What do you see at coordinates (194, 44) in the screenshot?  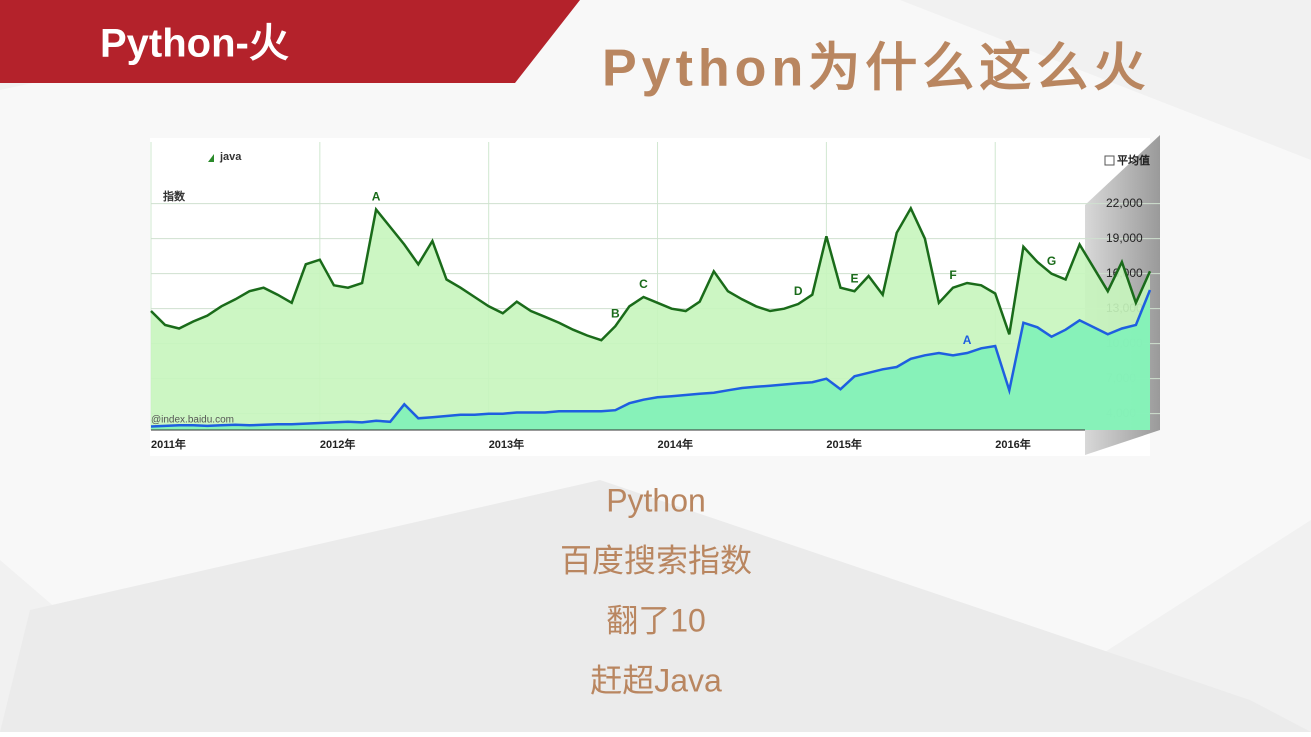 I see `banner-text: Python-火` at bounding box center [194, 44].